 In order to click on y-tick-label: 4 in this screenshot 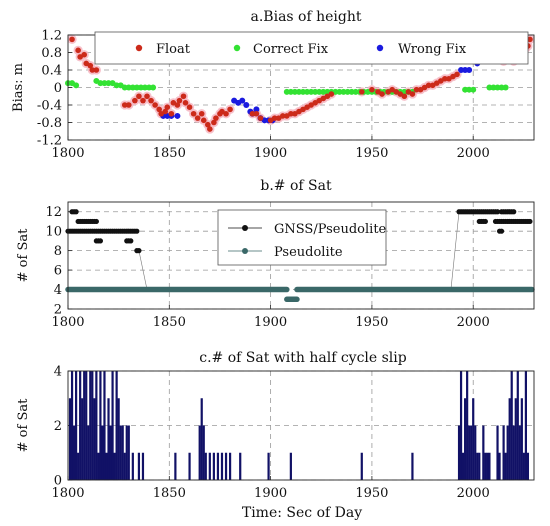, I will do `click(58, 290)`.